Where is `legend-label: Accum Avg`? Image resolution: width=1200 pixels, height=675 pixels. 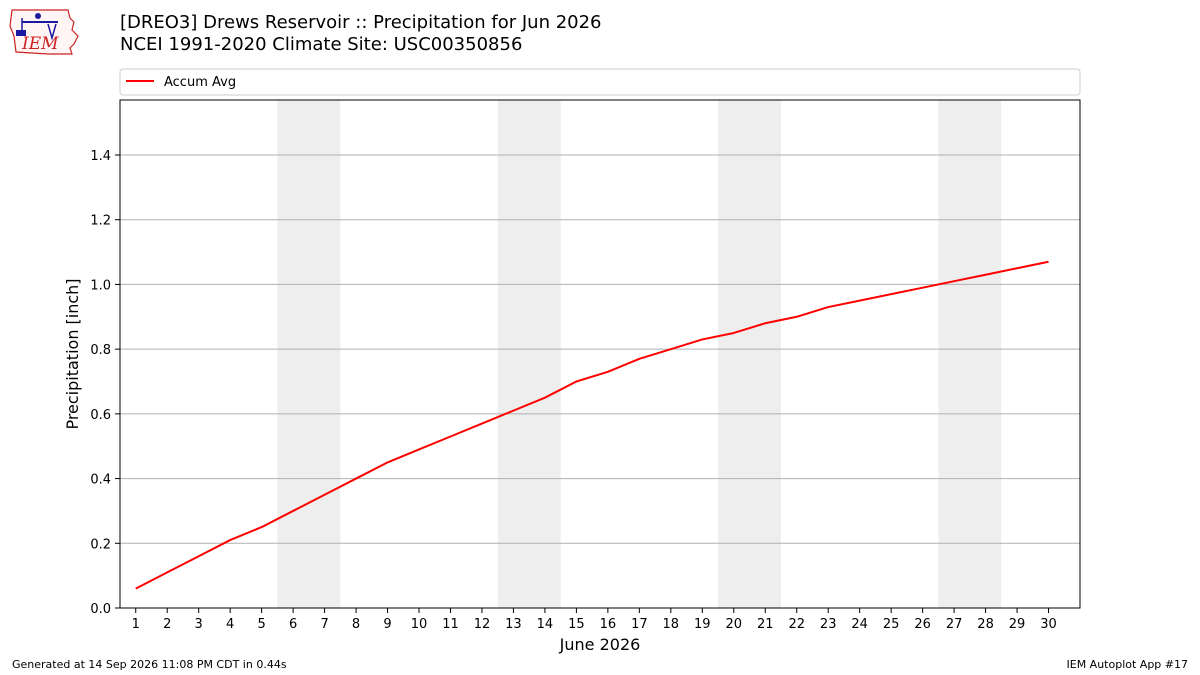 legend-label: Accum Avg is located at coordinates (200, 82).